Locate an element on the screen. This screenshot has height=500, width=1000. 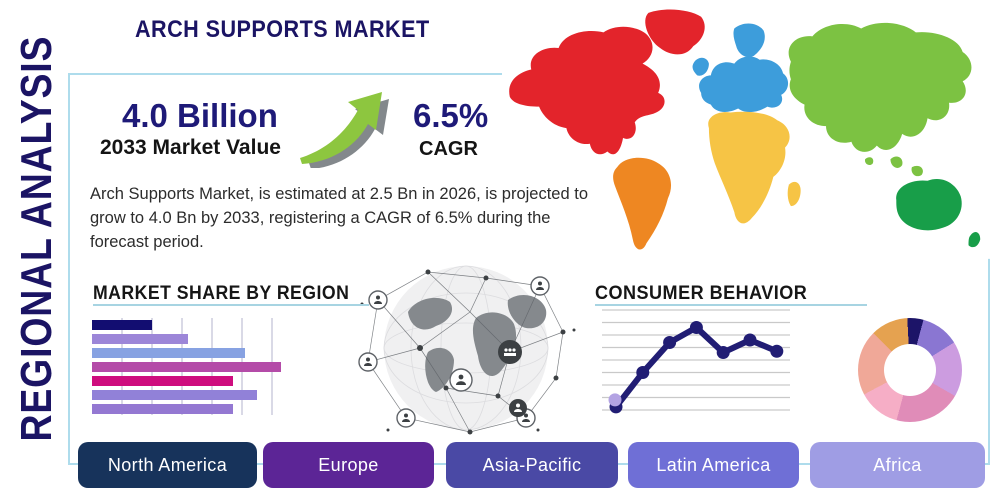
region-button-africa: Africa is located at coordinates (897, 465).